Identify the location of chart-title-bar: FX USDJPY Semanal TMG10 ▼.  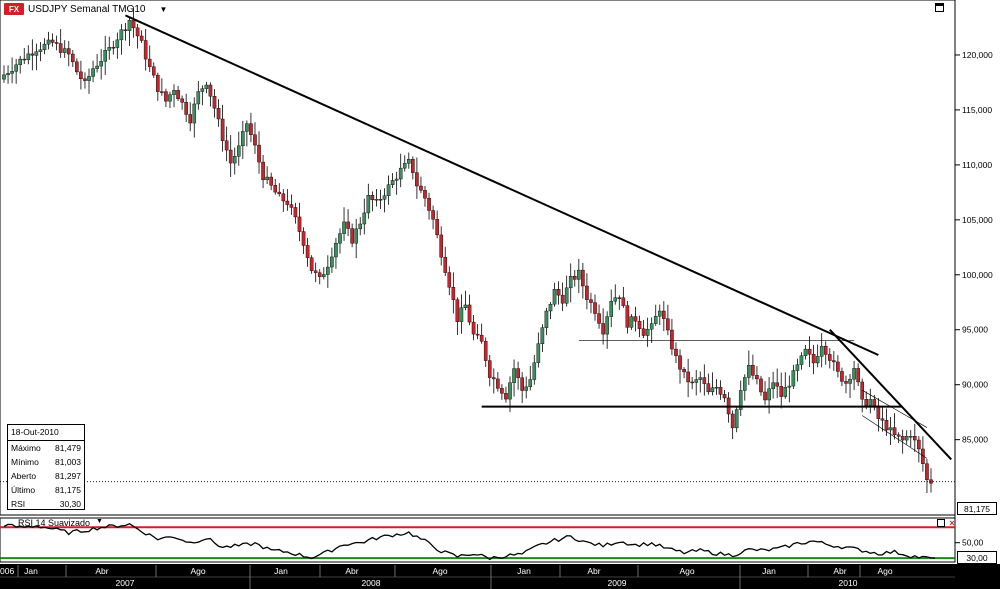
(85, 9).